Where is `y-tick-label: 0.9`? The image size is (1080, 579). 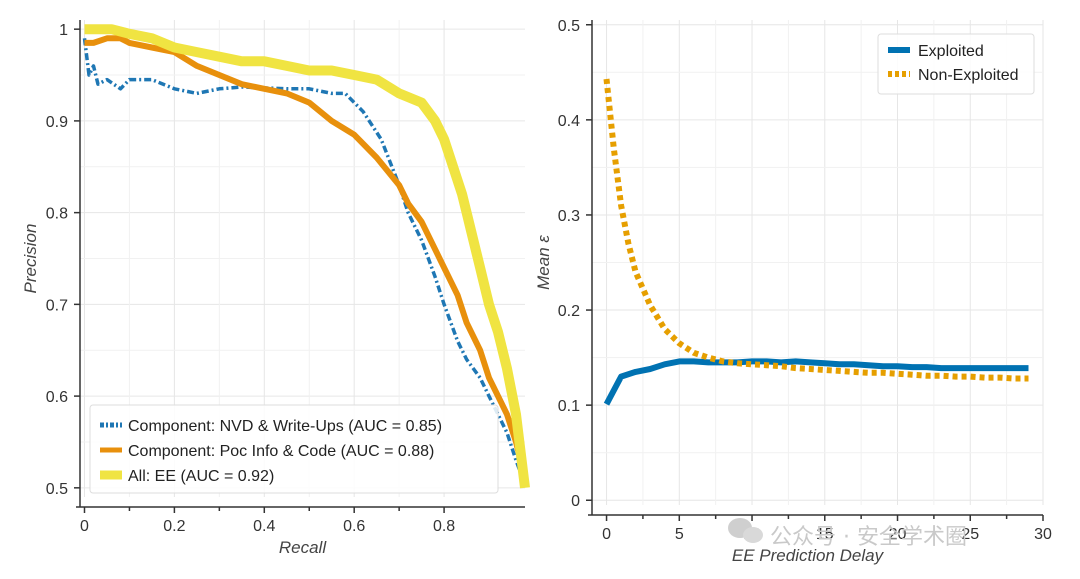 y-tick-label: 0.9 is located at coordinates (57, 122).